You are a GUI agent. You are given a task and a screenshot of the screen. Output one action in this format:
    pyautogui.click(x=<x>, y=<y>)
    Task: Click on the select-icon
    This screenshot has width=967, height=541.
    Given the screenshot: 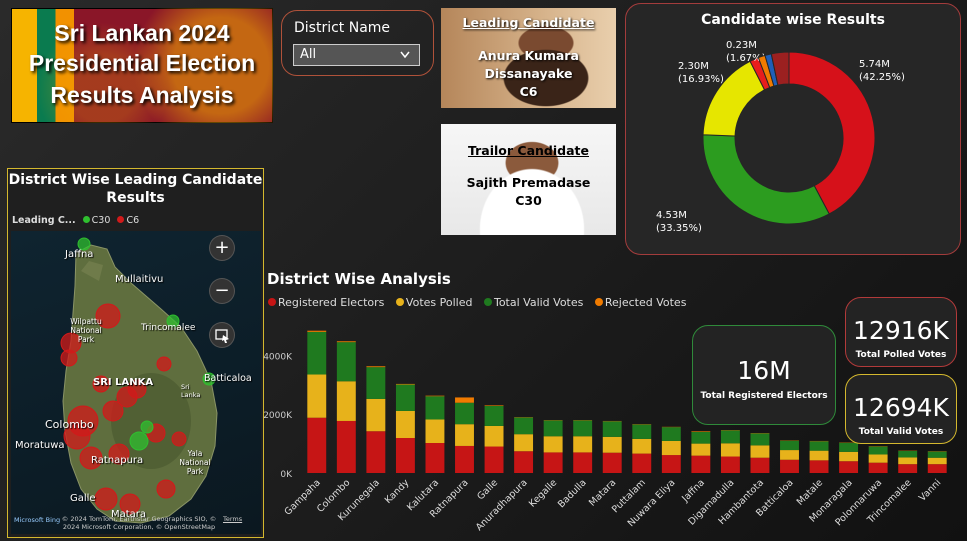 What is the action you would take?
    pyautogui.click(x=222, y=335)
    